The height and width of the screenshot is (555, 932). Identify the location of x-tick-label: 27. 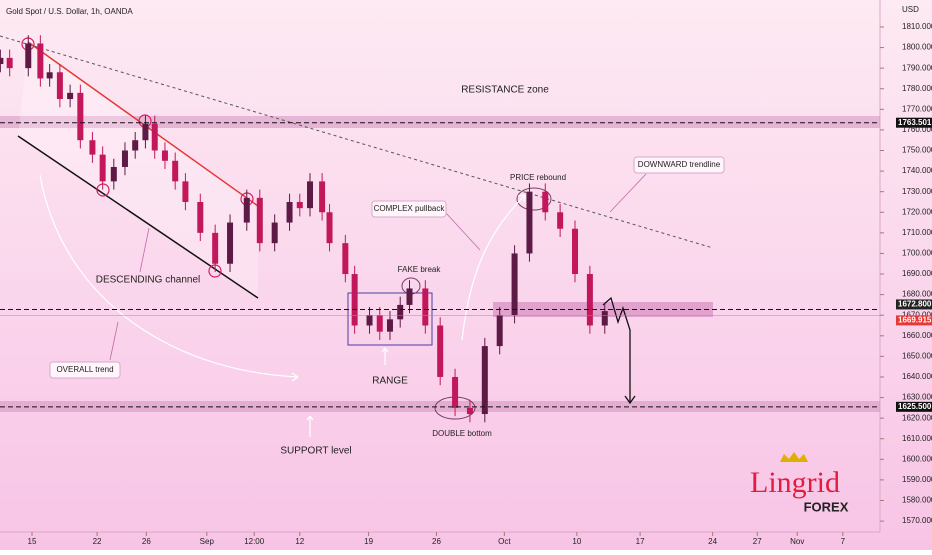
(757, 541).